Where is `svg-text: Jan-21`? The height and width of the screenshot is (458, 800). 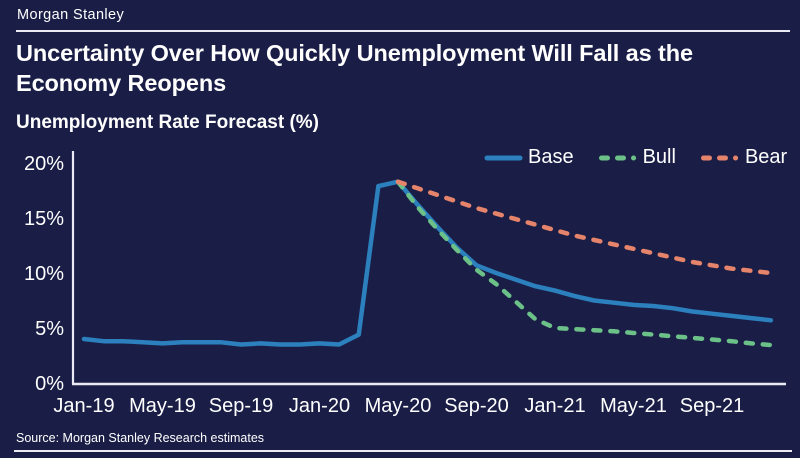
svg-text: Jan-21 is located at coordinates (554, 406).